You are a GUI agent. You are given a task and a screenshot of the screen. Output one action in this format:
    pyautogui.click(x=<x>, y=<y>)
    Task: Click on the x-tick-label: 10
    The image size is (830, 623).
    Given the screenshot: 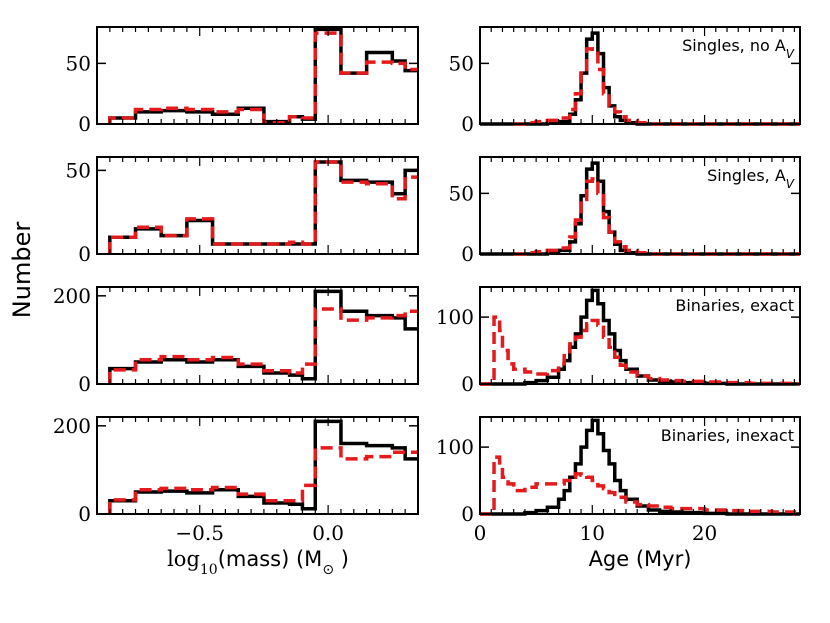 What is the action you would take?
    pyautogui.click(x=592, y=533)
    